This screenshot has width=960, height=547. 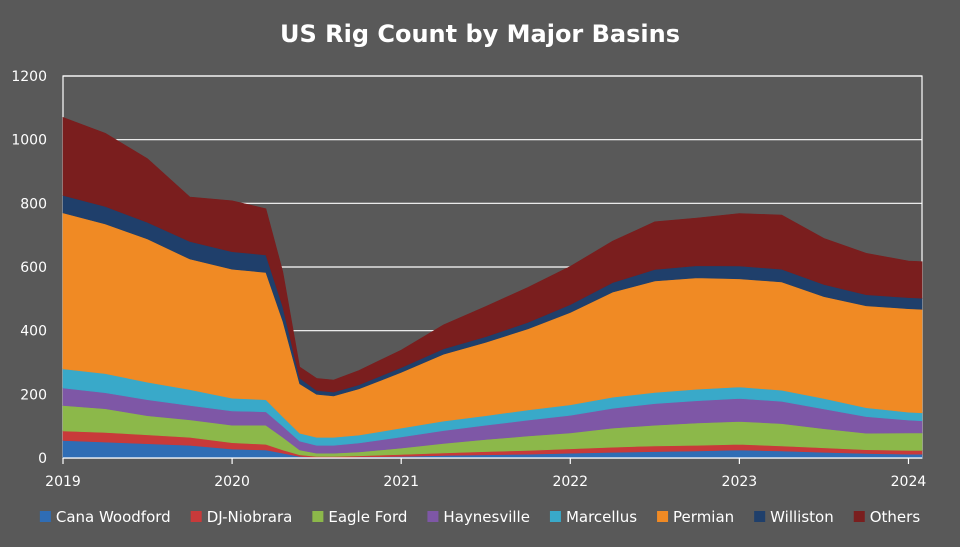 I want to click on y-tick-label: 1000, so click(x=29, y=141).